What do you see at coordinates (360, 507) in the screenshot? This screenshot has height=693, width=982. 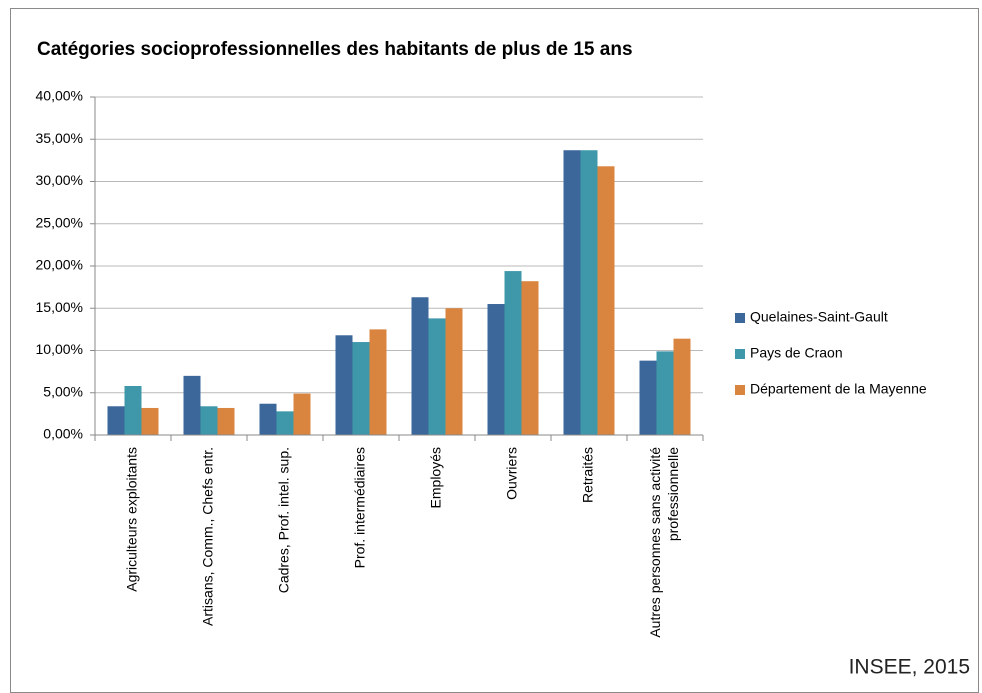 I see `x-tick-label: Prof. intermédiaires` at bounding box center [360, 507].